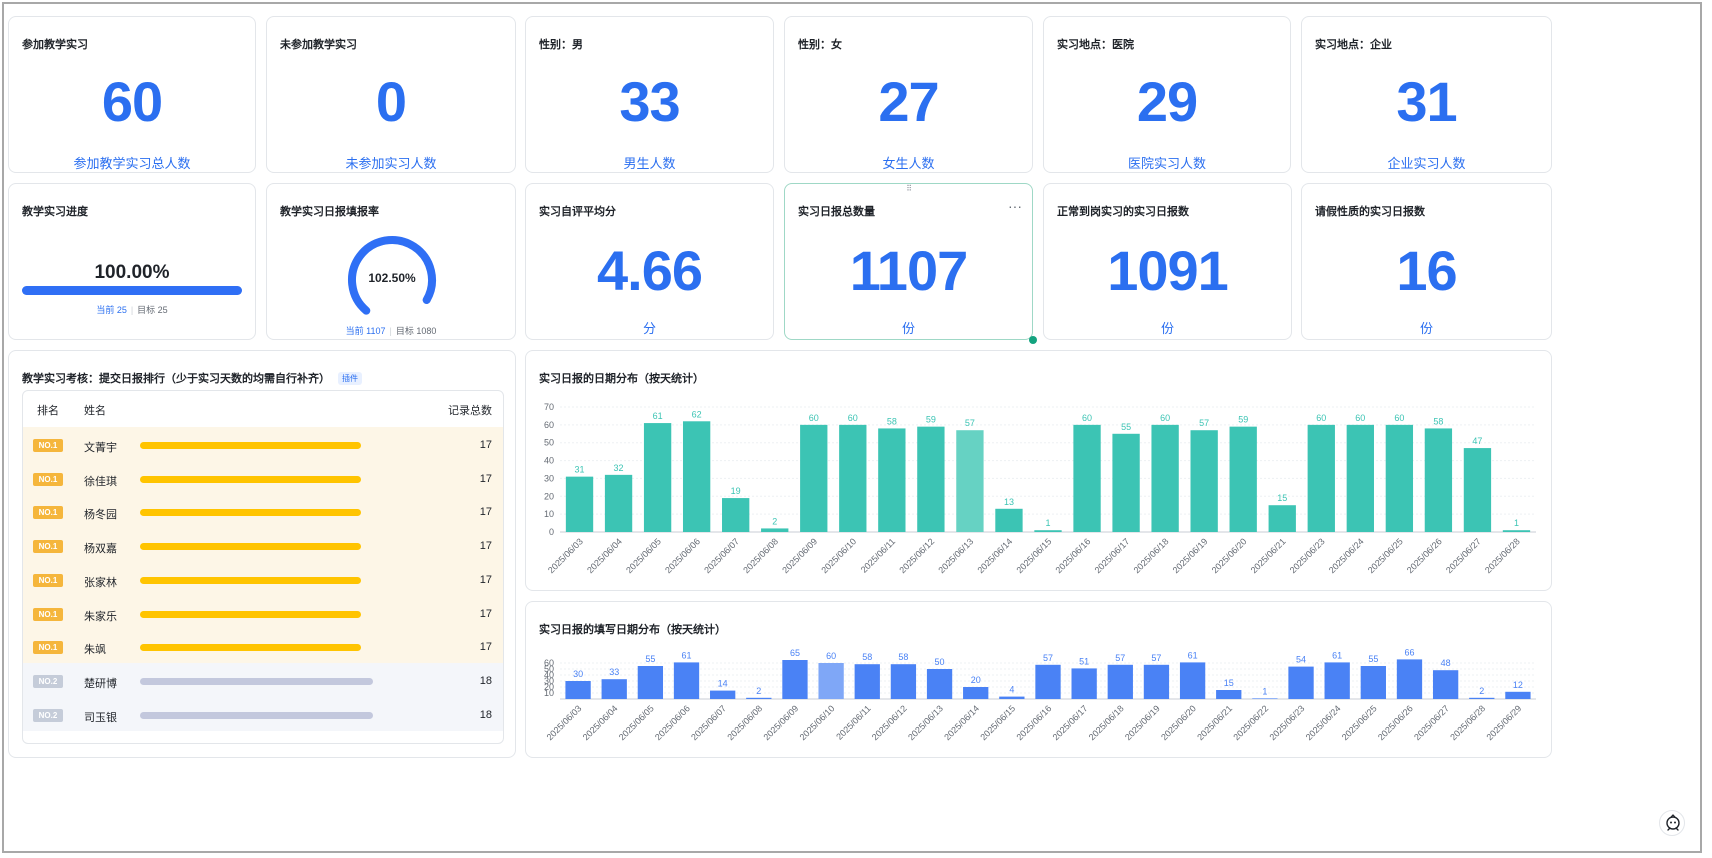 The width and height of the screenshot is (1712, 858). I want to click on more-icon: ···, so click(1015, 206).